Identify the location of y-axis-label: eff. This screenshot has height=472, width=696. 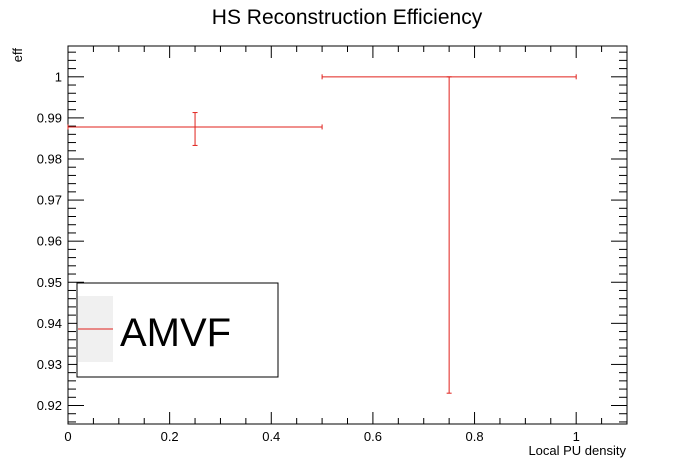
(17, 55).